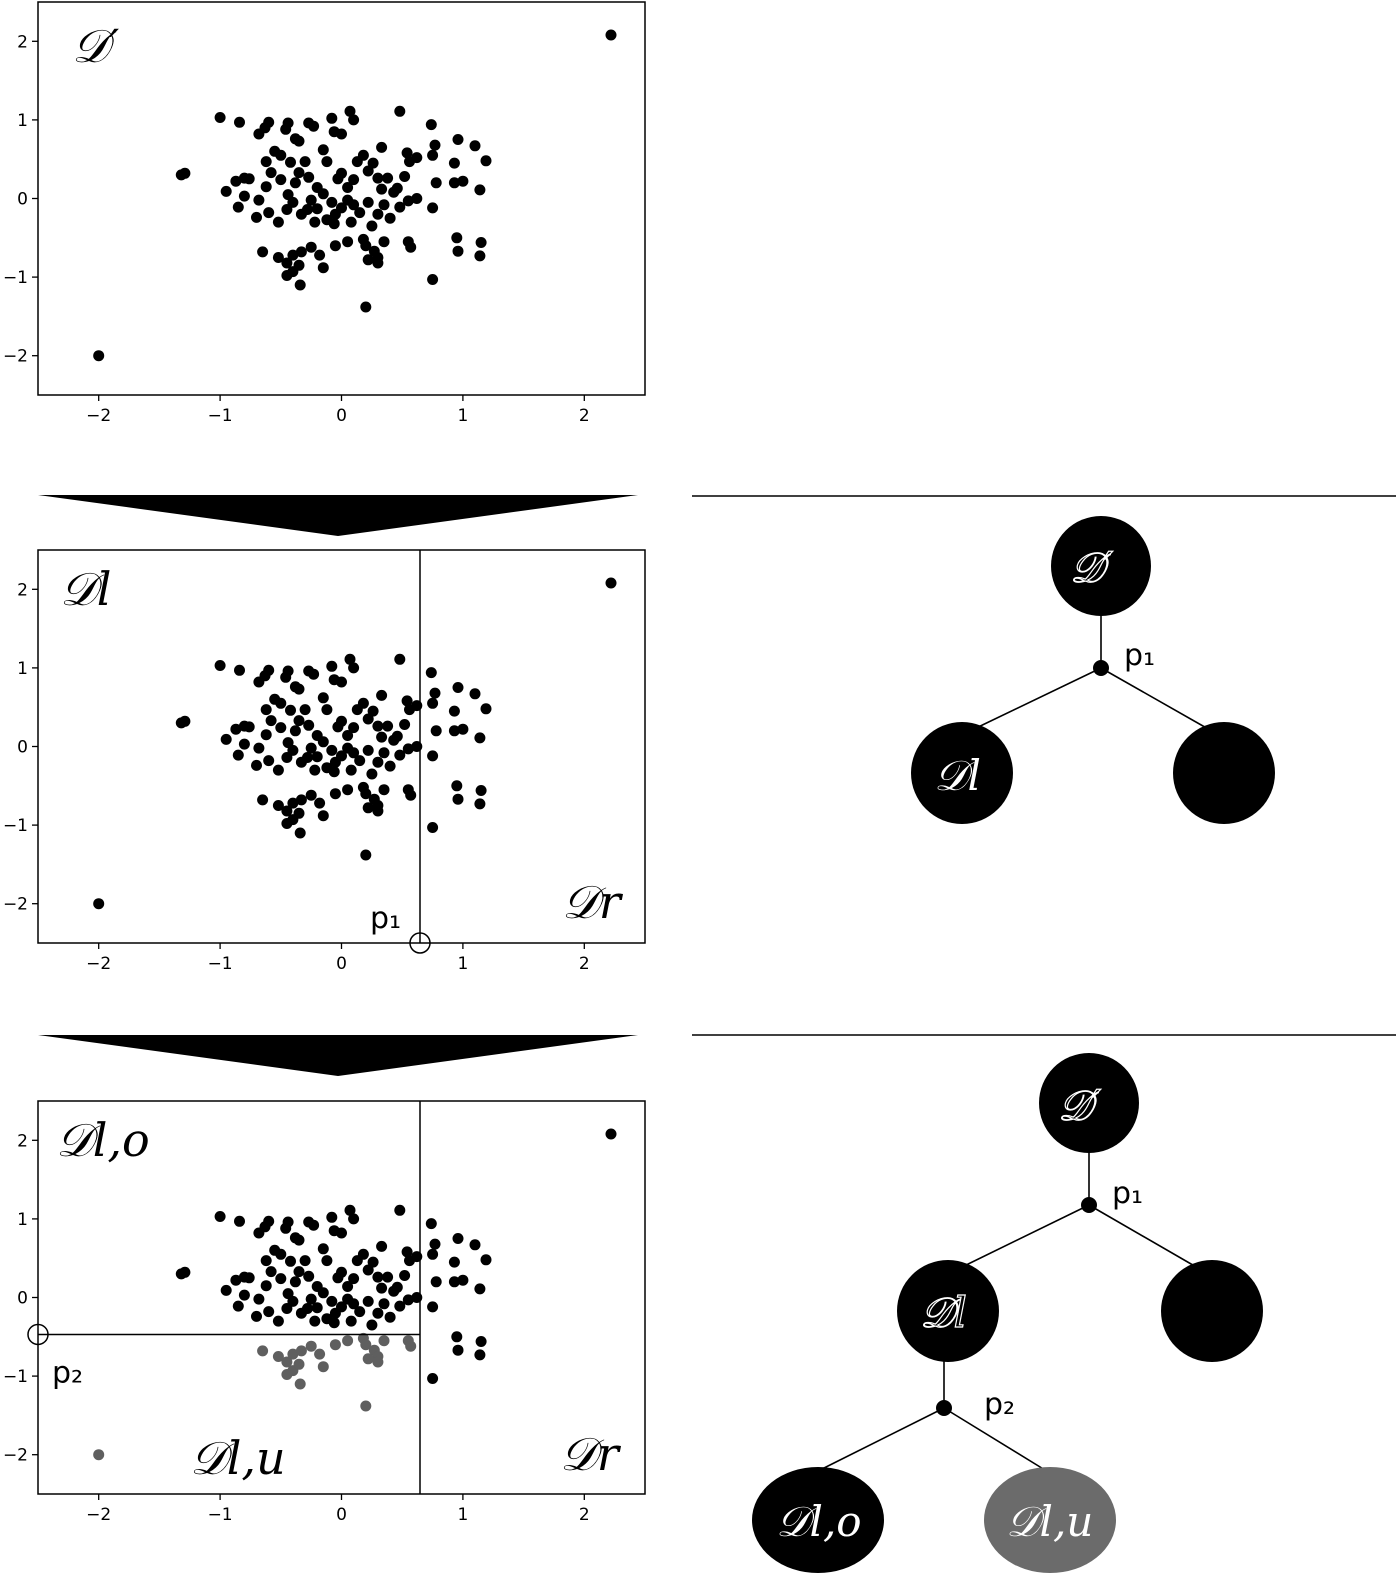  What do you see at coordinates (38, 1334) in the screenshot?
I see `split-marker-p2` at bounding box center [38, 1334].